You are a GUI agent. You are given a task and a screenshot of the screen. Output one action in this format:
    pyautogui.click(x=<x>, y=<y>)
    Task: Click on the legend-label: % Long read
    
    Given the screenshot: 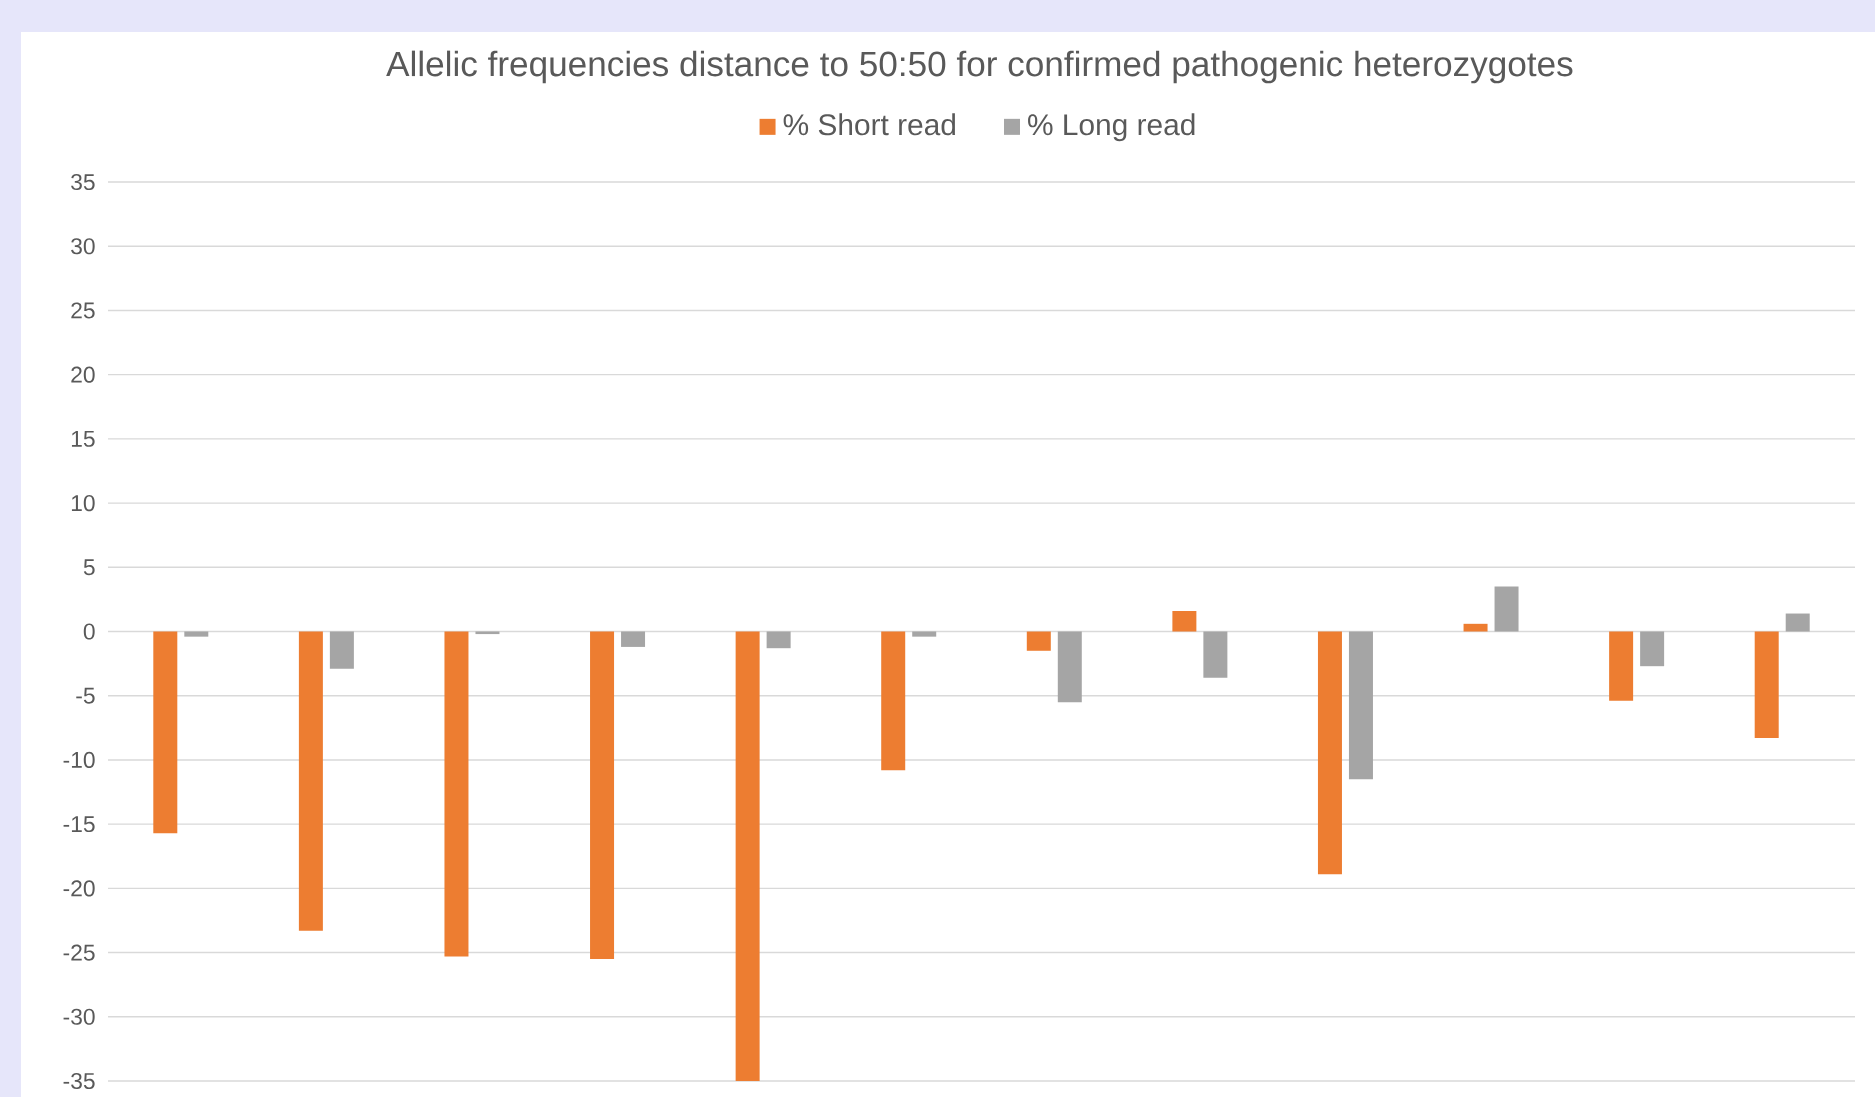 What is the action you would take?
    pyautogui.click(x=1111, y=127)
    